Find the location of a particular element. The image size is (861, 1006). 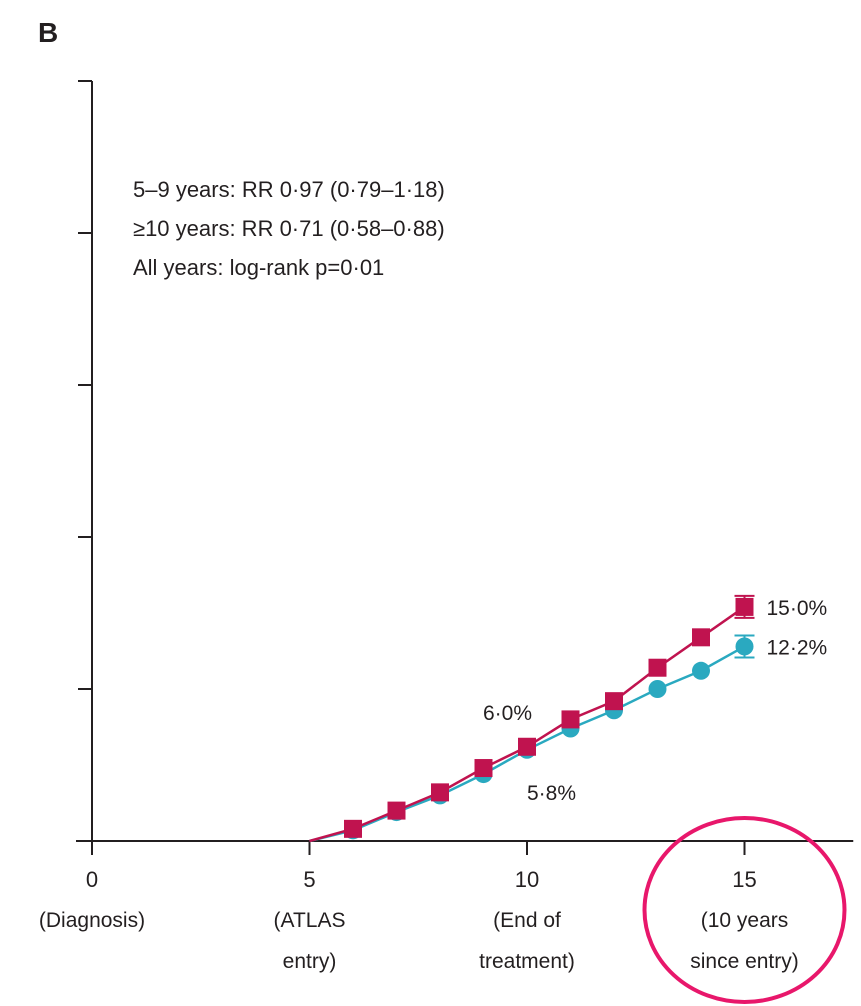

x-tick-sublabel: treatment) is located at coordinates (527, 961).